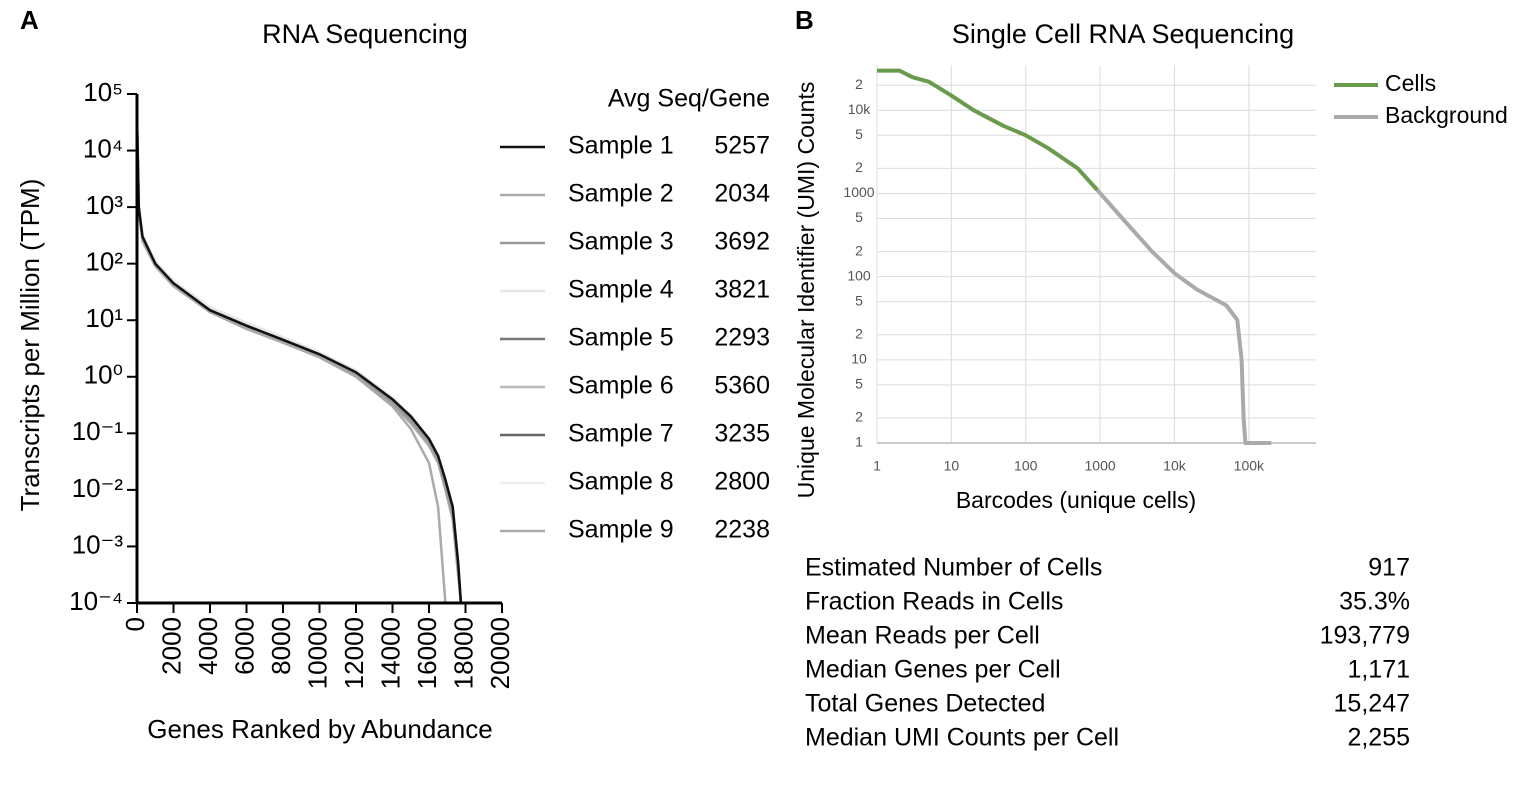 This screenshot has width=1533, height=789. What do you see at coordinates (30, 345) in the screenshot?
I see `y-axis-label: Transcripts per Million (TPM)` at bounding box center [30, 345].